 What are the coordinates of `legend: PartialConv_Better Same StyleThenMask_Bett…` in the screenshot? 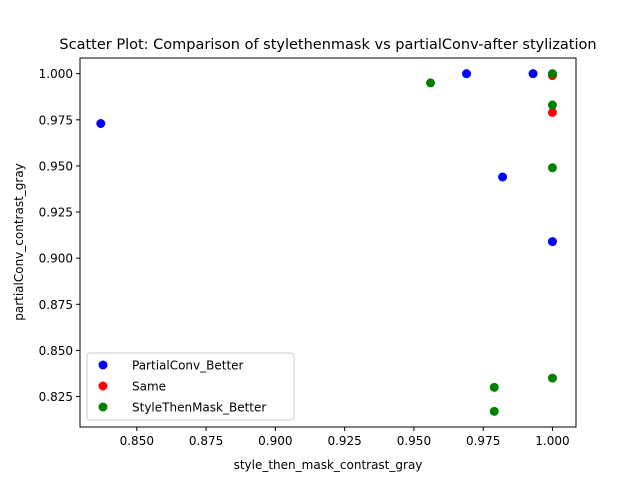 It's located at (190, 386).